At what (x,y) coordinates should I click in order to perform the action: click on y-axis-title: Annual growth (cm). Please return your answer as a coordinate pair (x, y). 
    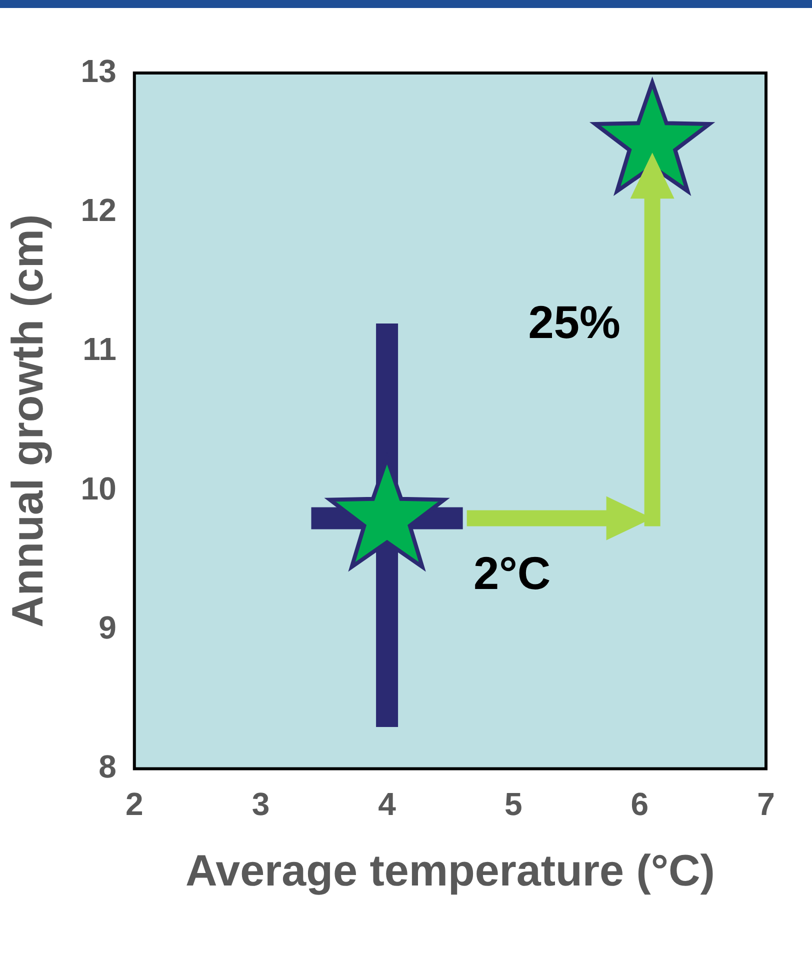
    Looking at the image, I should click on (28, 421).